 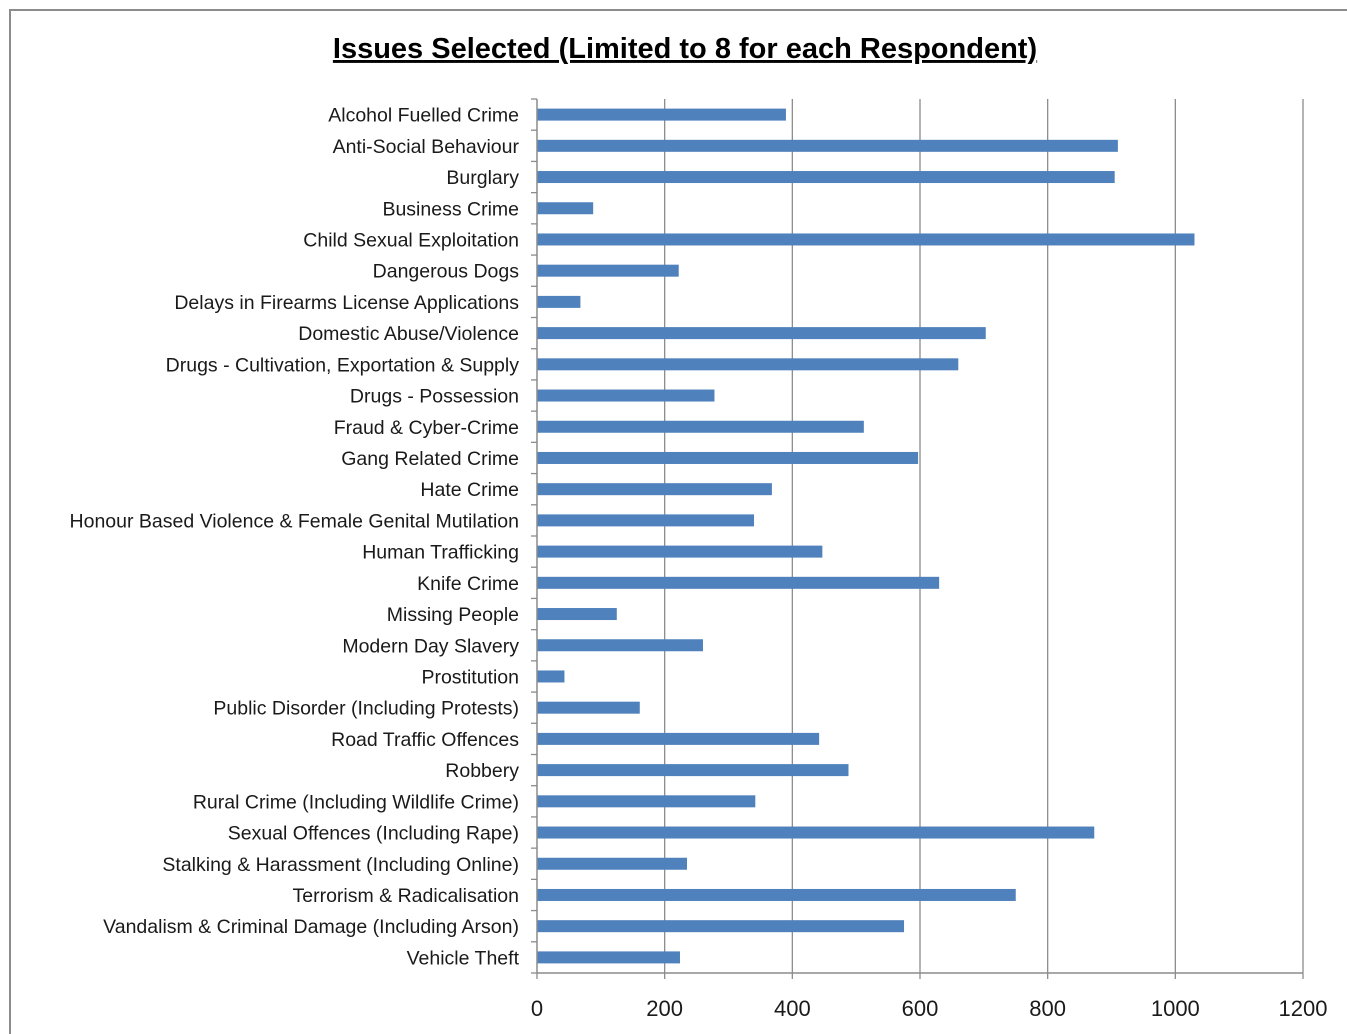 I want to click on category-label: Vehicle Theft, so click(x=463, y=958).